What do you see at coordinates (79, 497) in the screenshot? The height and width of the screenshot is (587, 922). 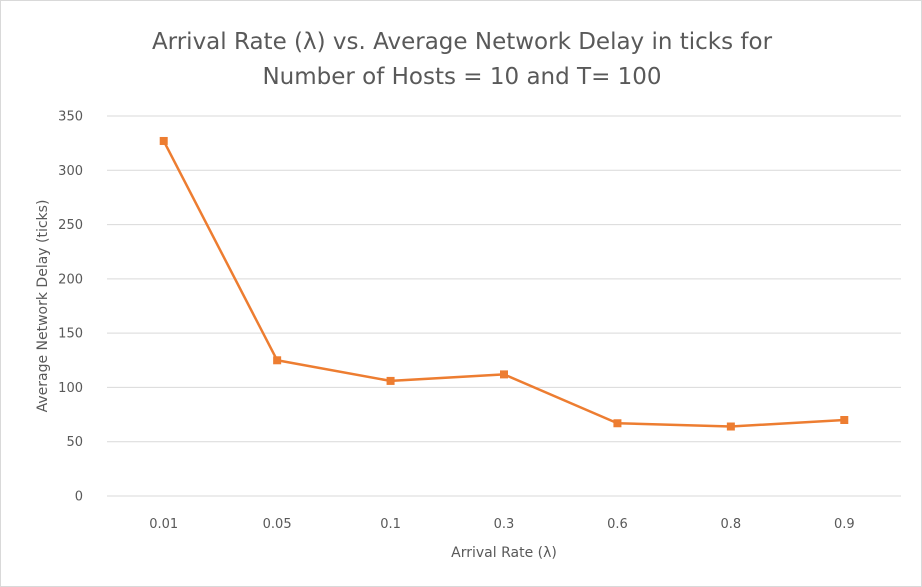 I see `y-tick-label: 0` at bounding box center [79, 497].